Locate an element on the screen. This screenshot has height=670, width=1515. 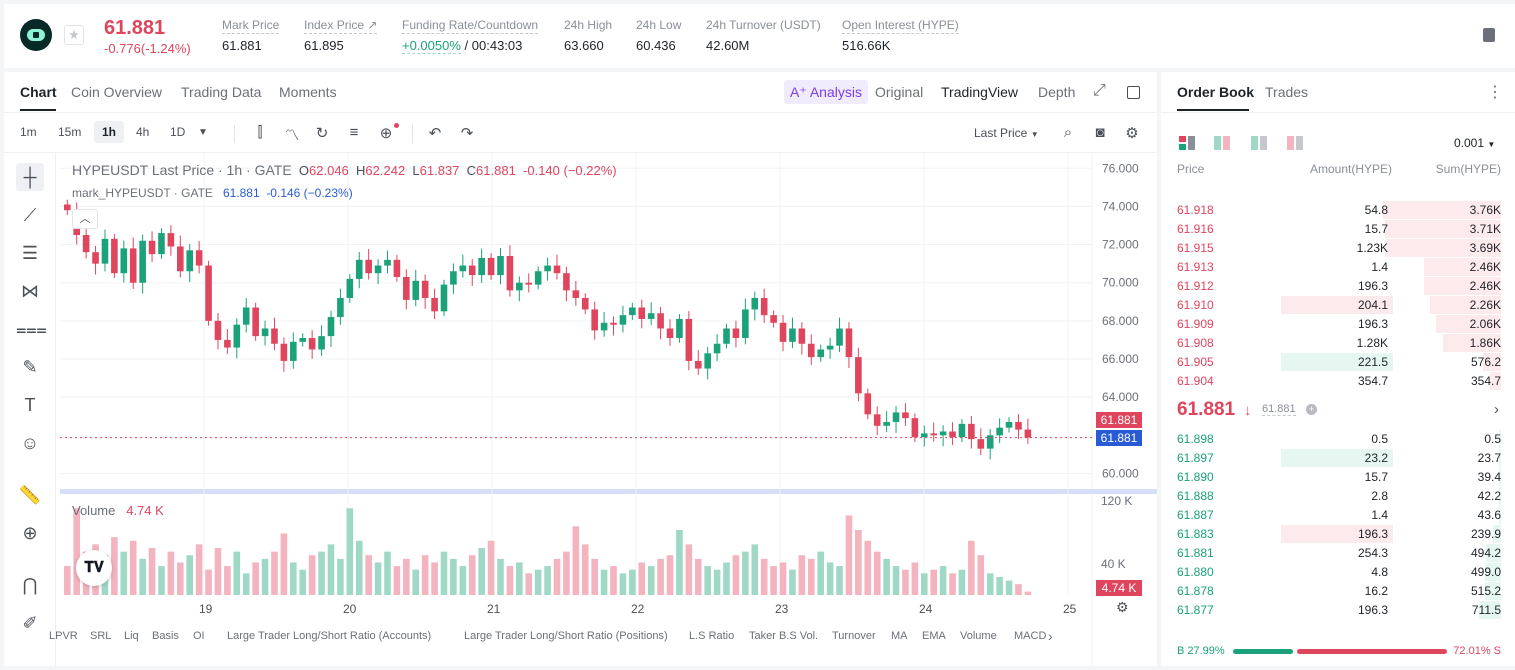
camera-icon: ◙ is located at coordinates (1100, 132).